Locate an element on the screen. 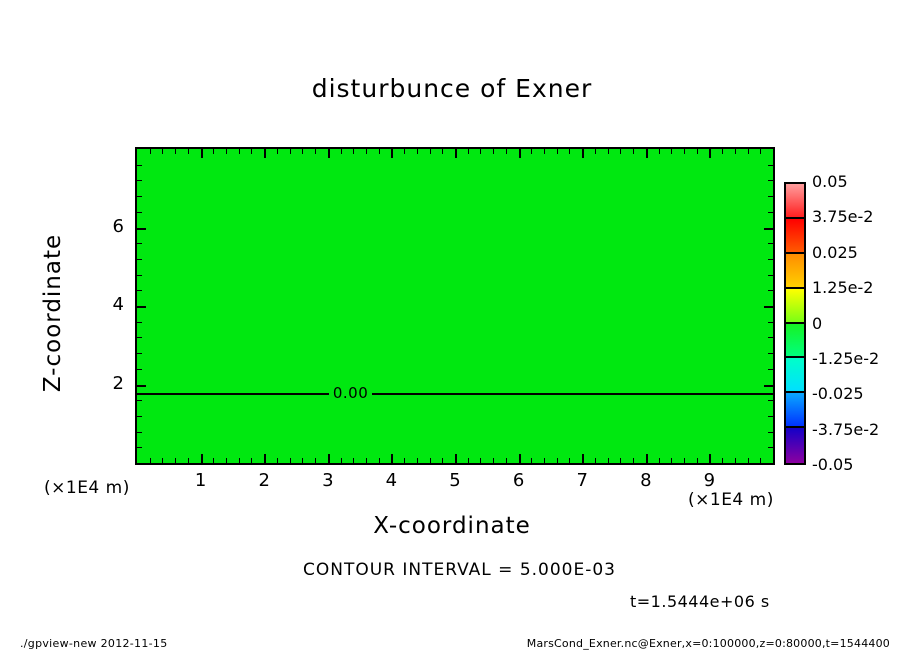 This screenshot has height=654, width=904. contour-line-zero is located at coordinates (455, 394).